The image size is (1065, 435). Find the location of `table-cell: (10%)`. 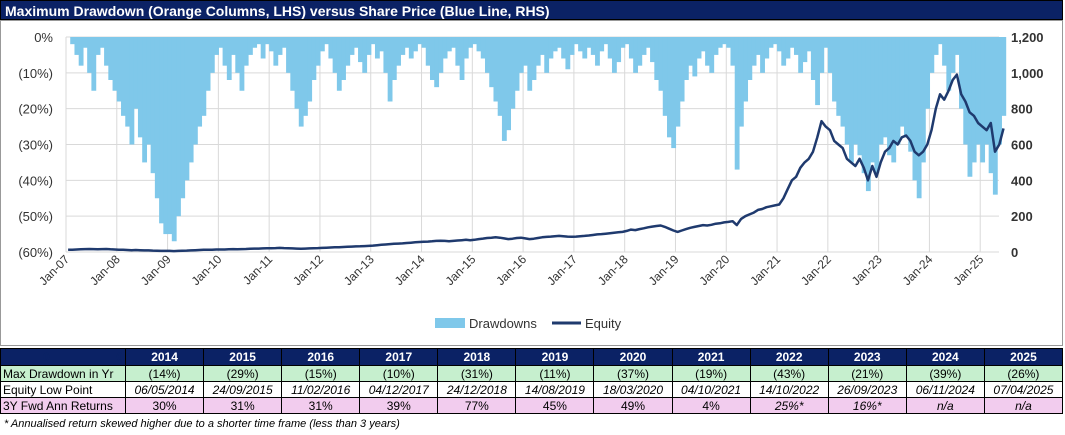

table-cell: (10%) is located at coordinates (399, 373).